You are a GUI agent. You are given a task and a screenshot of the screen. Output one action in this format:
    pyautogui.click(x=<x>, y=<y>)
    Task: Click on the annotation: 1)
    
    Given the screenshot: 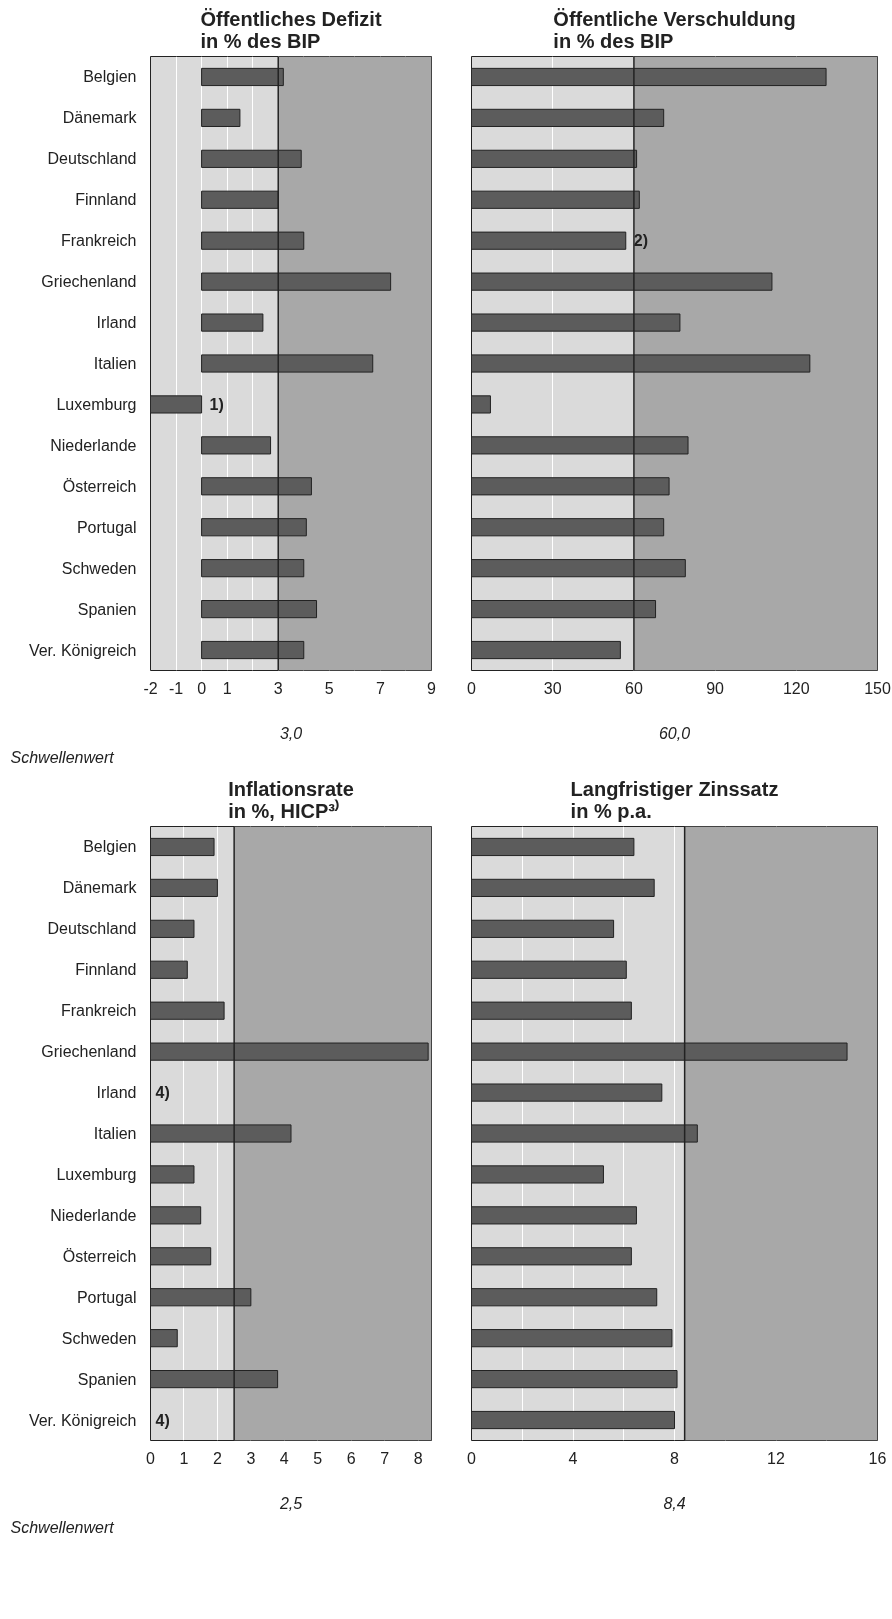 What is the action you would take?
    pyautogui.click(x=216, y=404)
    